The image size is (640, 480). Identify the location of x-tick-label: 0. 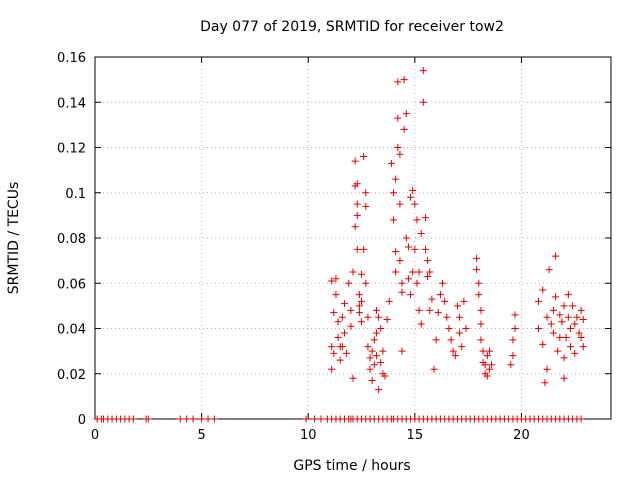
(95, 435).